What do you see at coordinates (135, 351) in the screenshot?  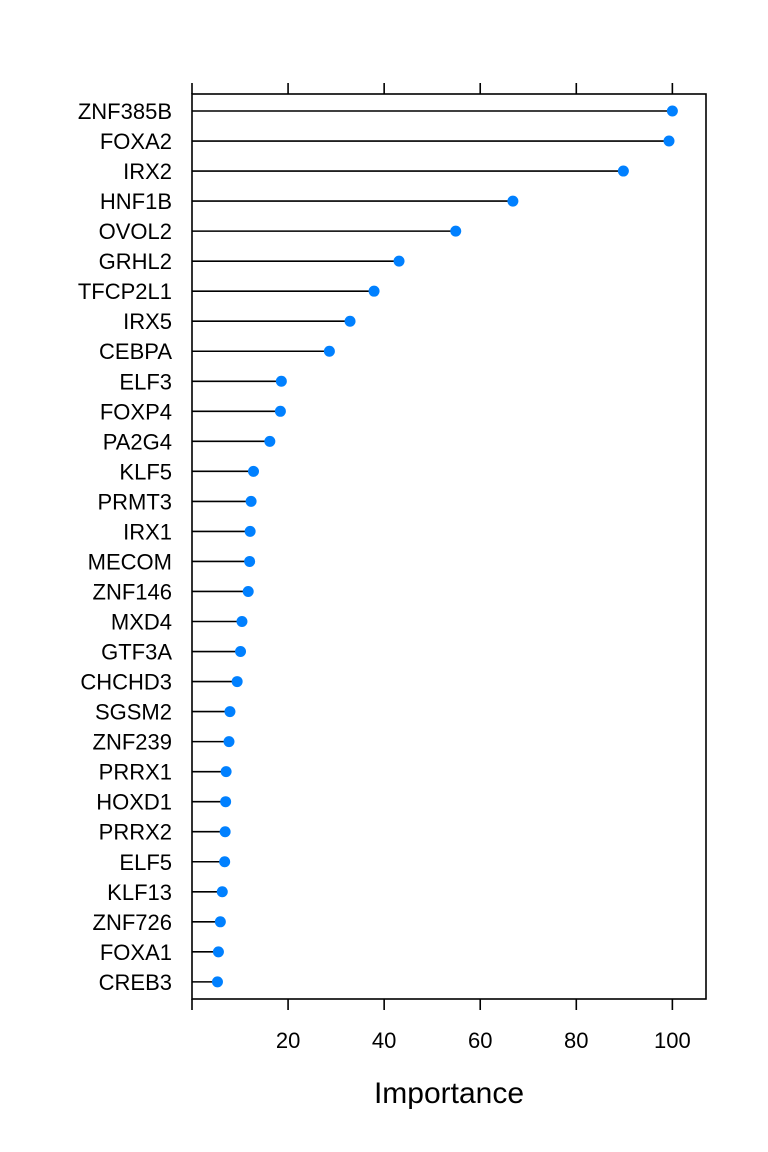 I see `category-label: CEBPA` at bounding box center [135, 351].